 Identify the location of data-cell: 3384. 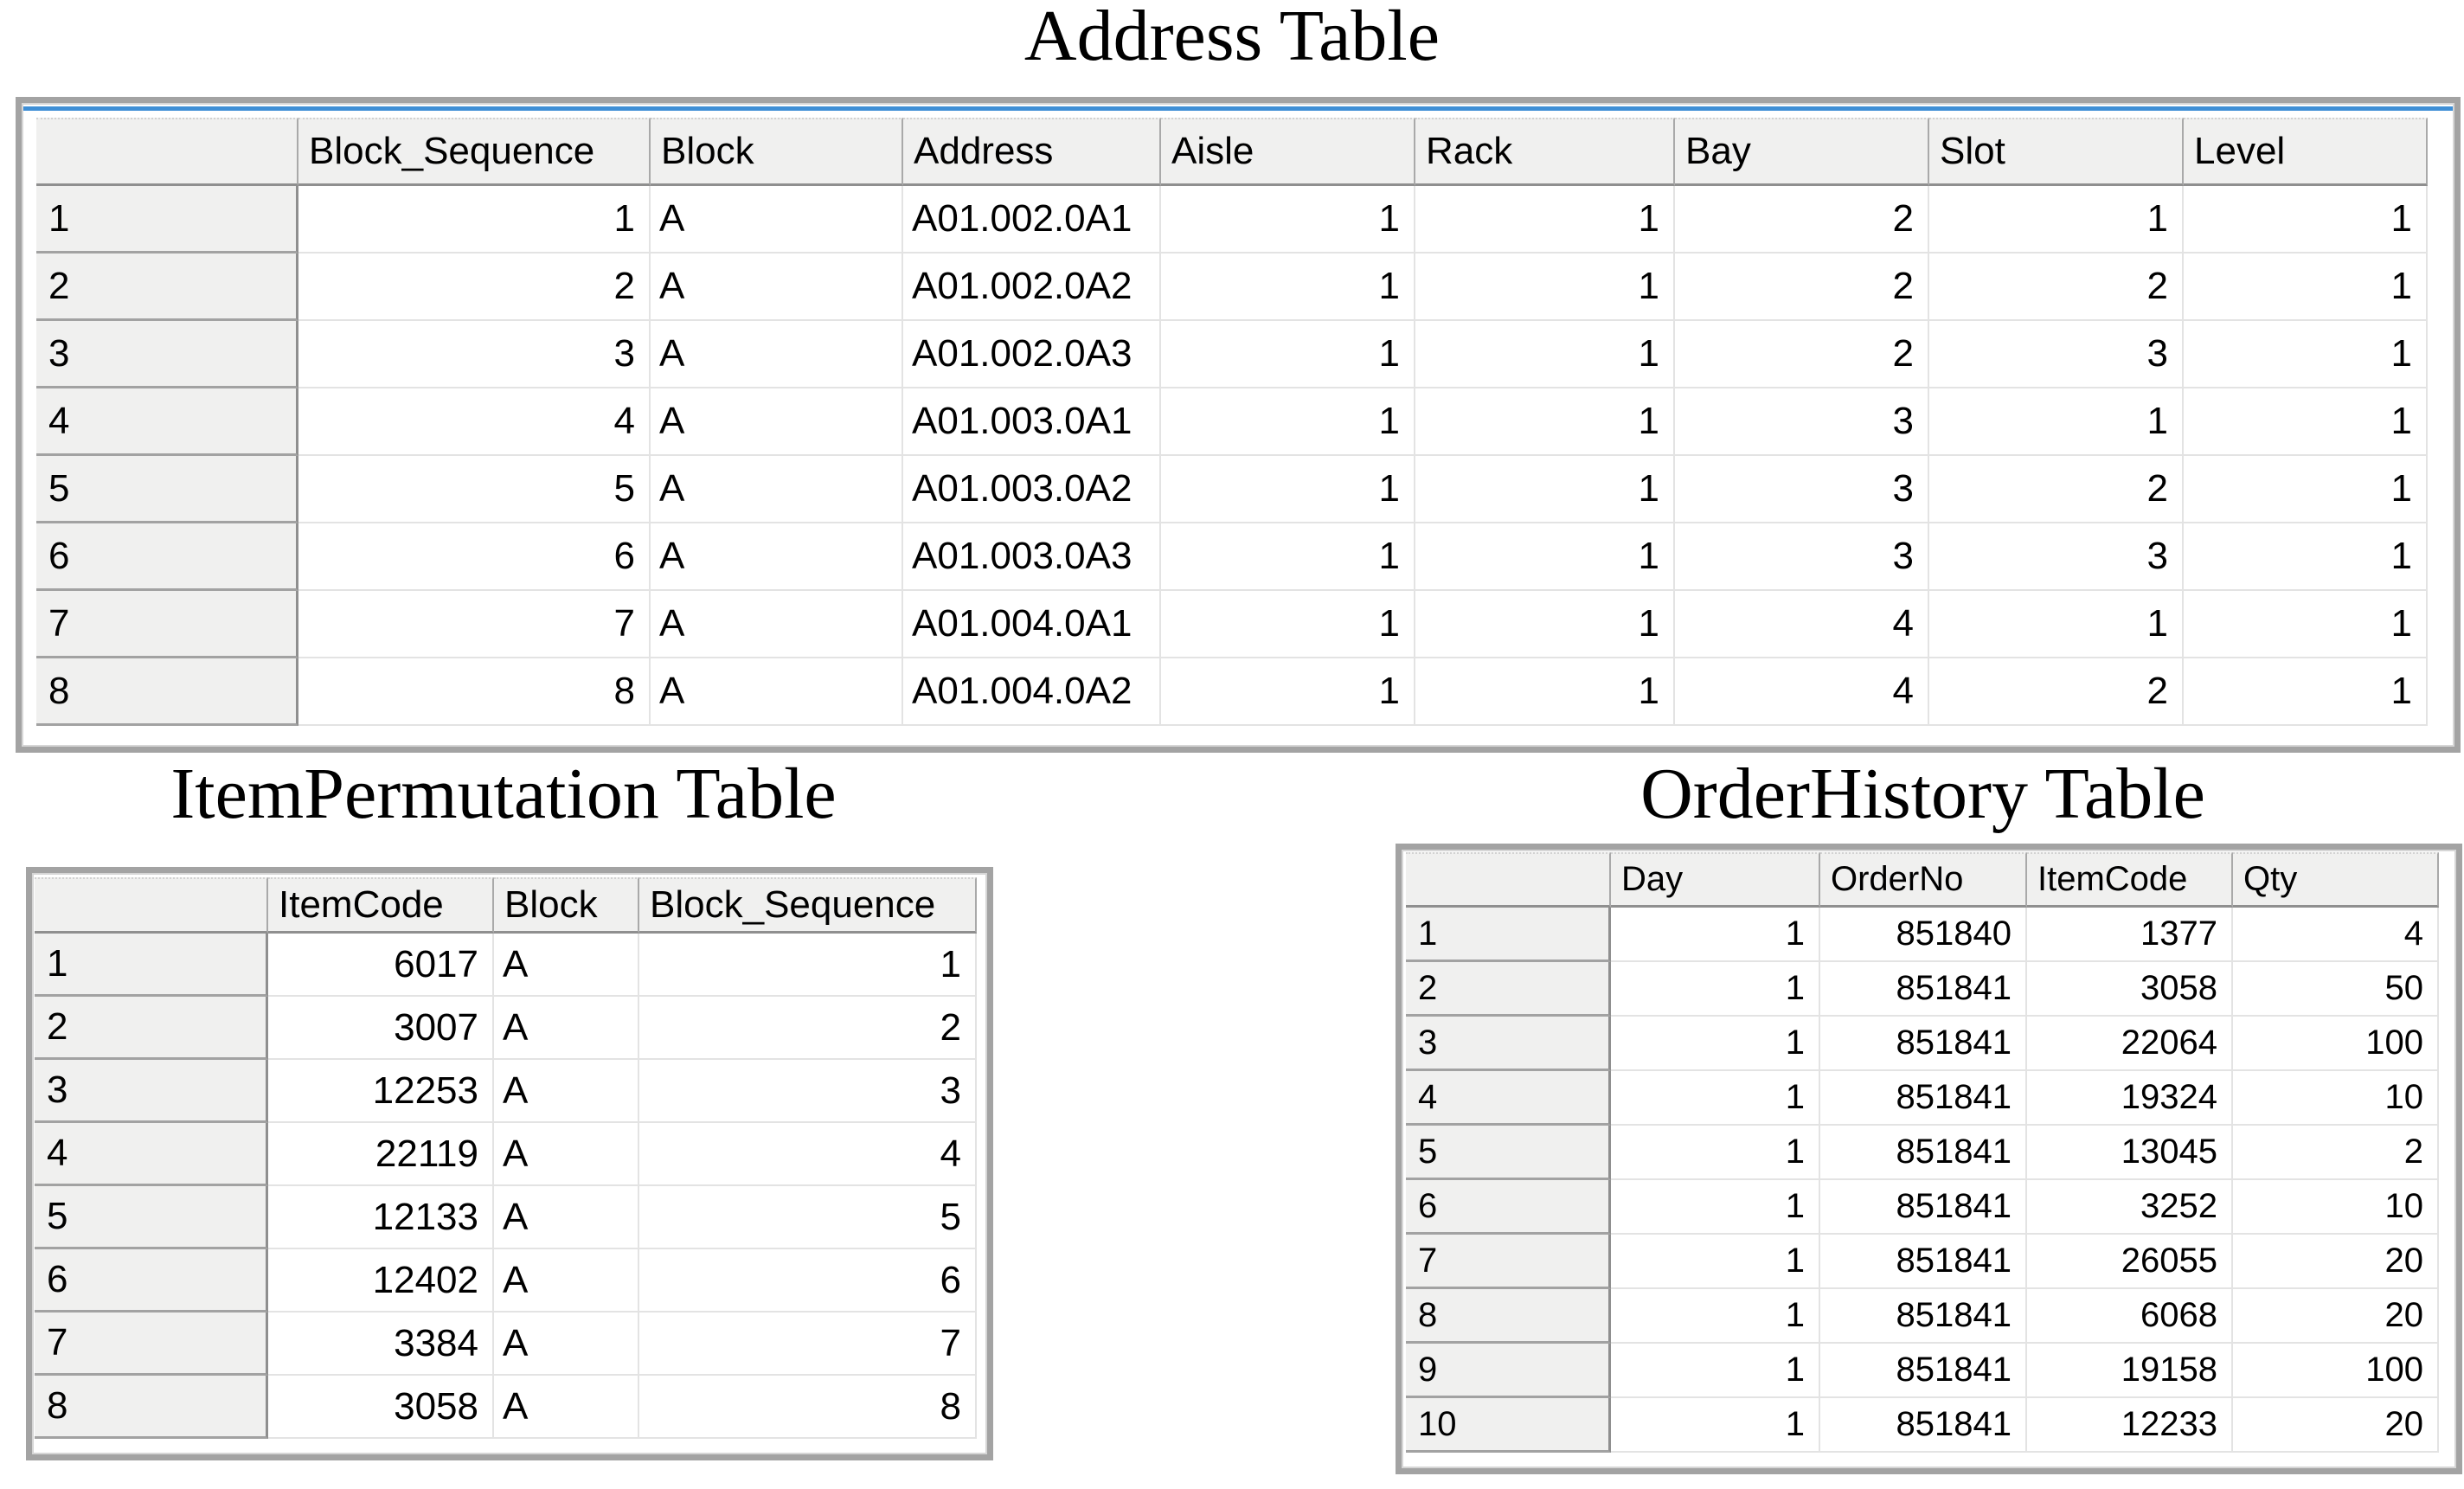
(381, 1344).